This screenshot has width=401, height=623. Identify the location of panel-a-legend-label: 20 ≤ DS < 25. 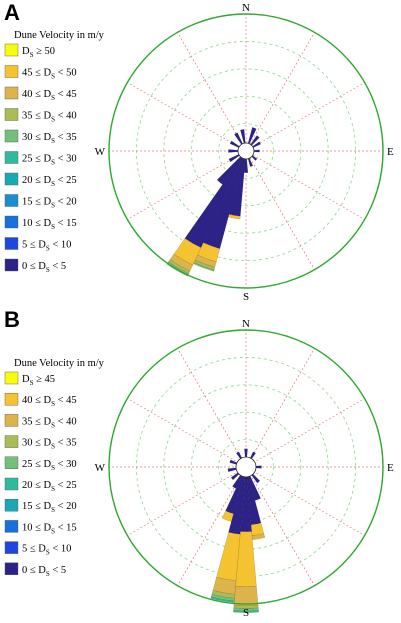
(49, 181).